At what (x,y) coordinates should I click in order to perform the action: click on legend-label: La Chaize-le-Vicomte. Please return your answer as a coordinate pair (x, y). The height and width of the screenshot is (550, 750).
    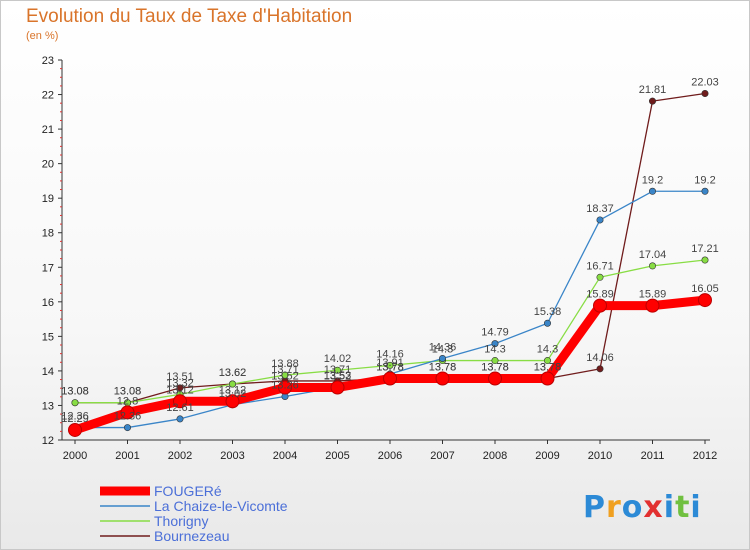
    Looking at the image, I should click on (221, 506).